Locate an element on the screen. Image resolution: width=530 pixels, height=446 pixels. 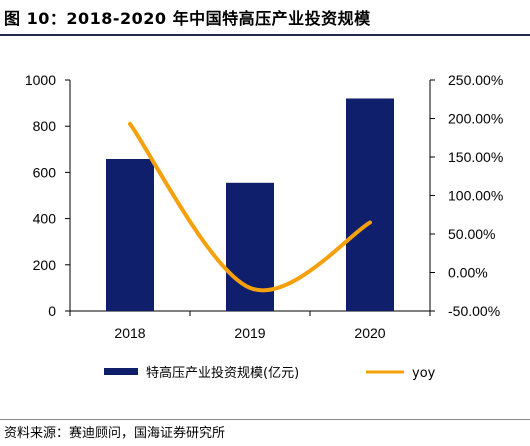
legend-label-bar: 特高压产业投资规模(亿元) is located at coordinates (222, 373).